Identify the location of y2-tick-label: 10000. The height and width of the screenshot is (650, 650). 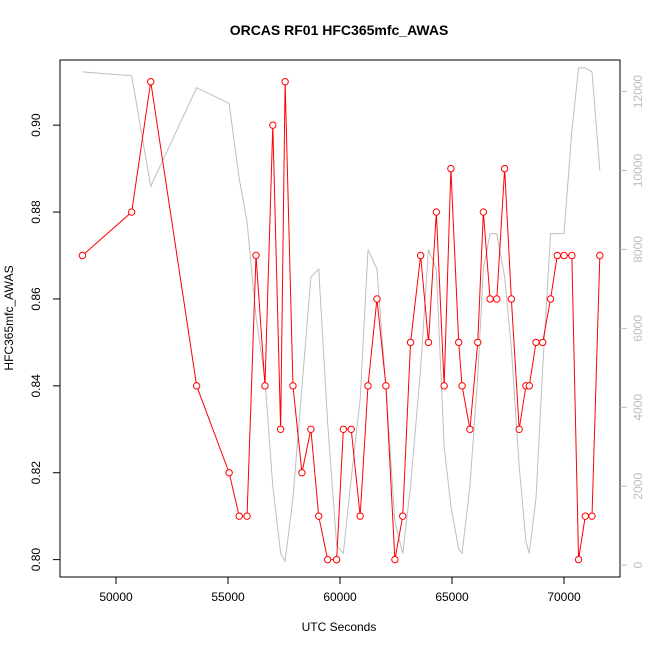
(638, 170).